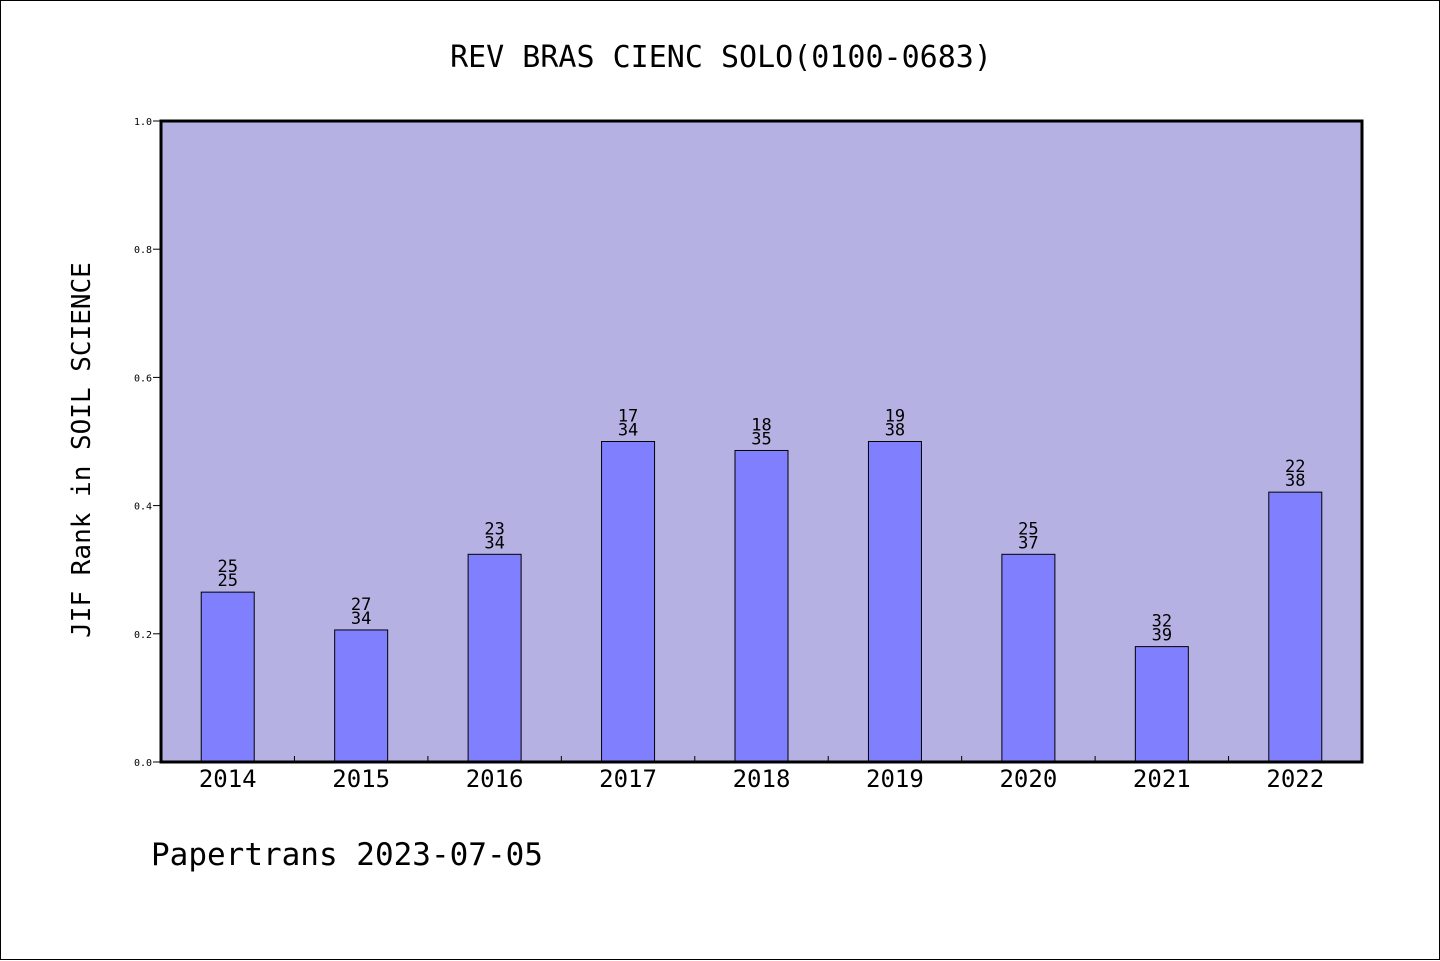 Image resolution: width=1440 pixels, height=961 pixels. Describe the element at coordinates (1295, 467) in the screenshot. I see `bar-rank-label: 22` at that location.